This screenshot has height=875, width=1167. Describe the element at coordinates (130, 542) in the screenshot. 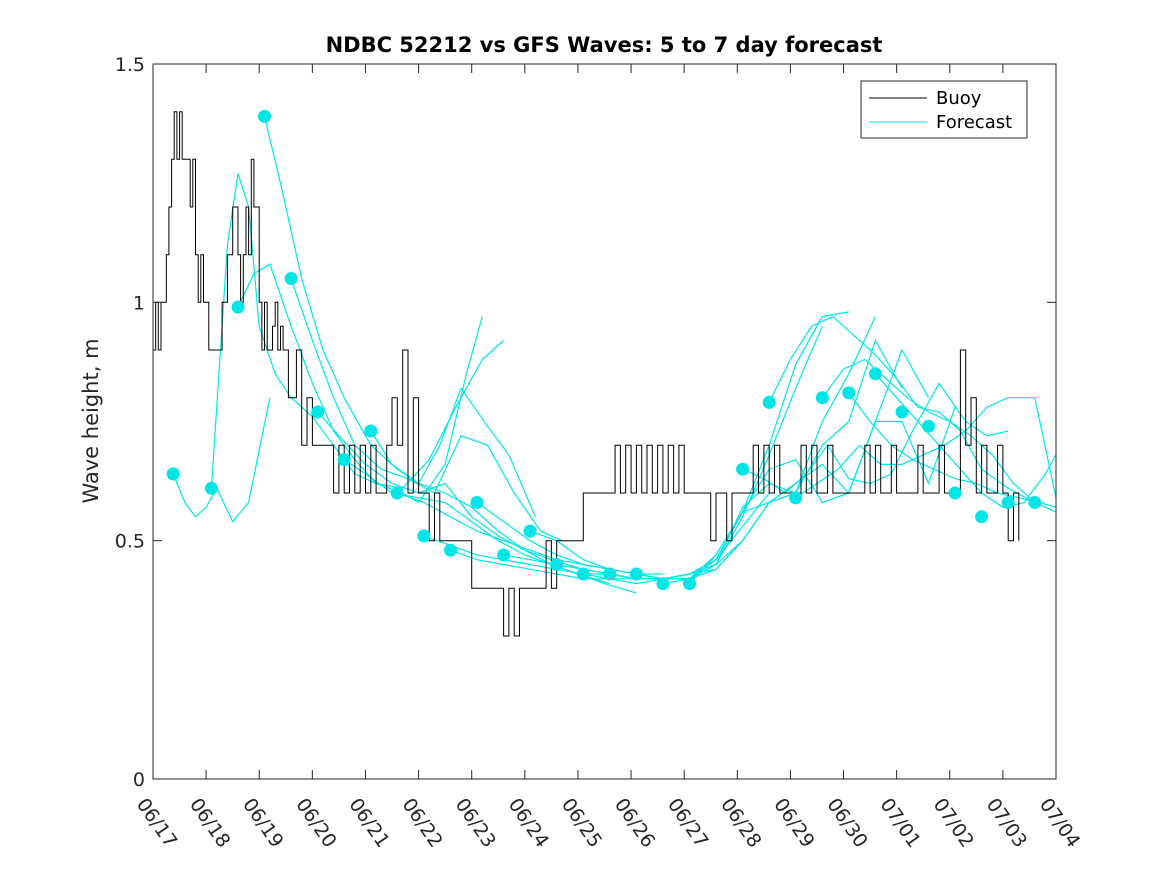

I see `y-tick-label: 0.5` at that location.